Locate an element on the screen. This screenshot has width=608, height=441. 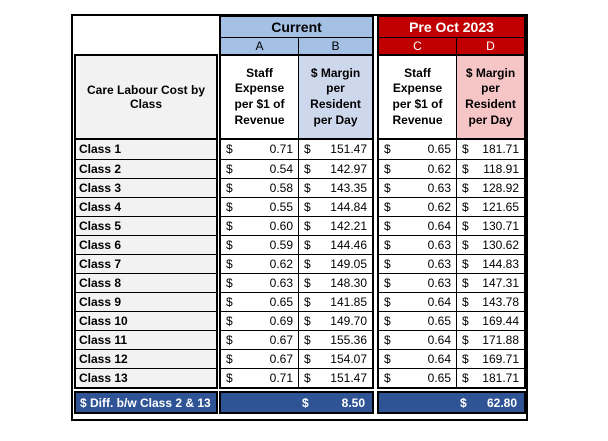
value-number: 171.88 is located at coordinates (500, 339).